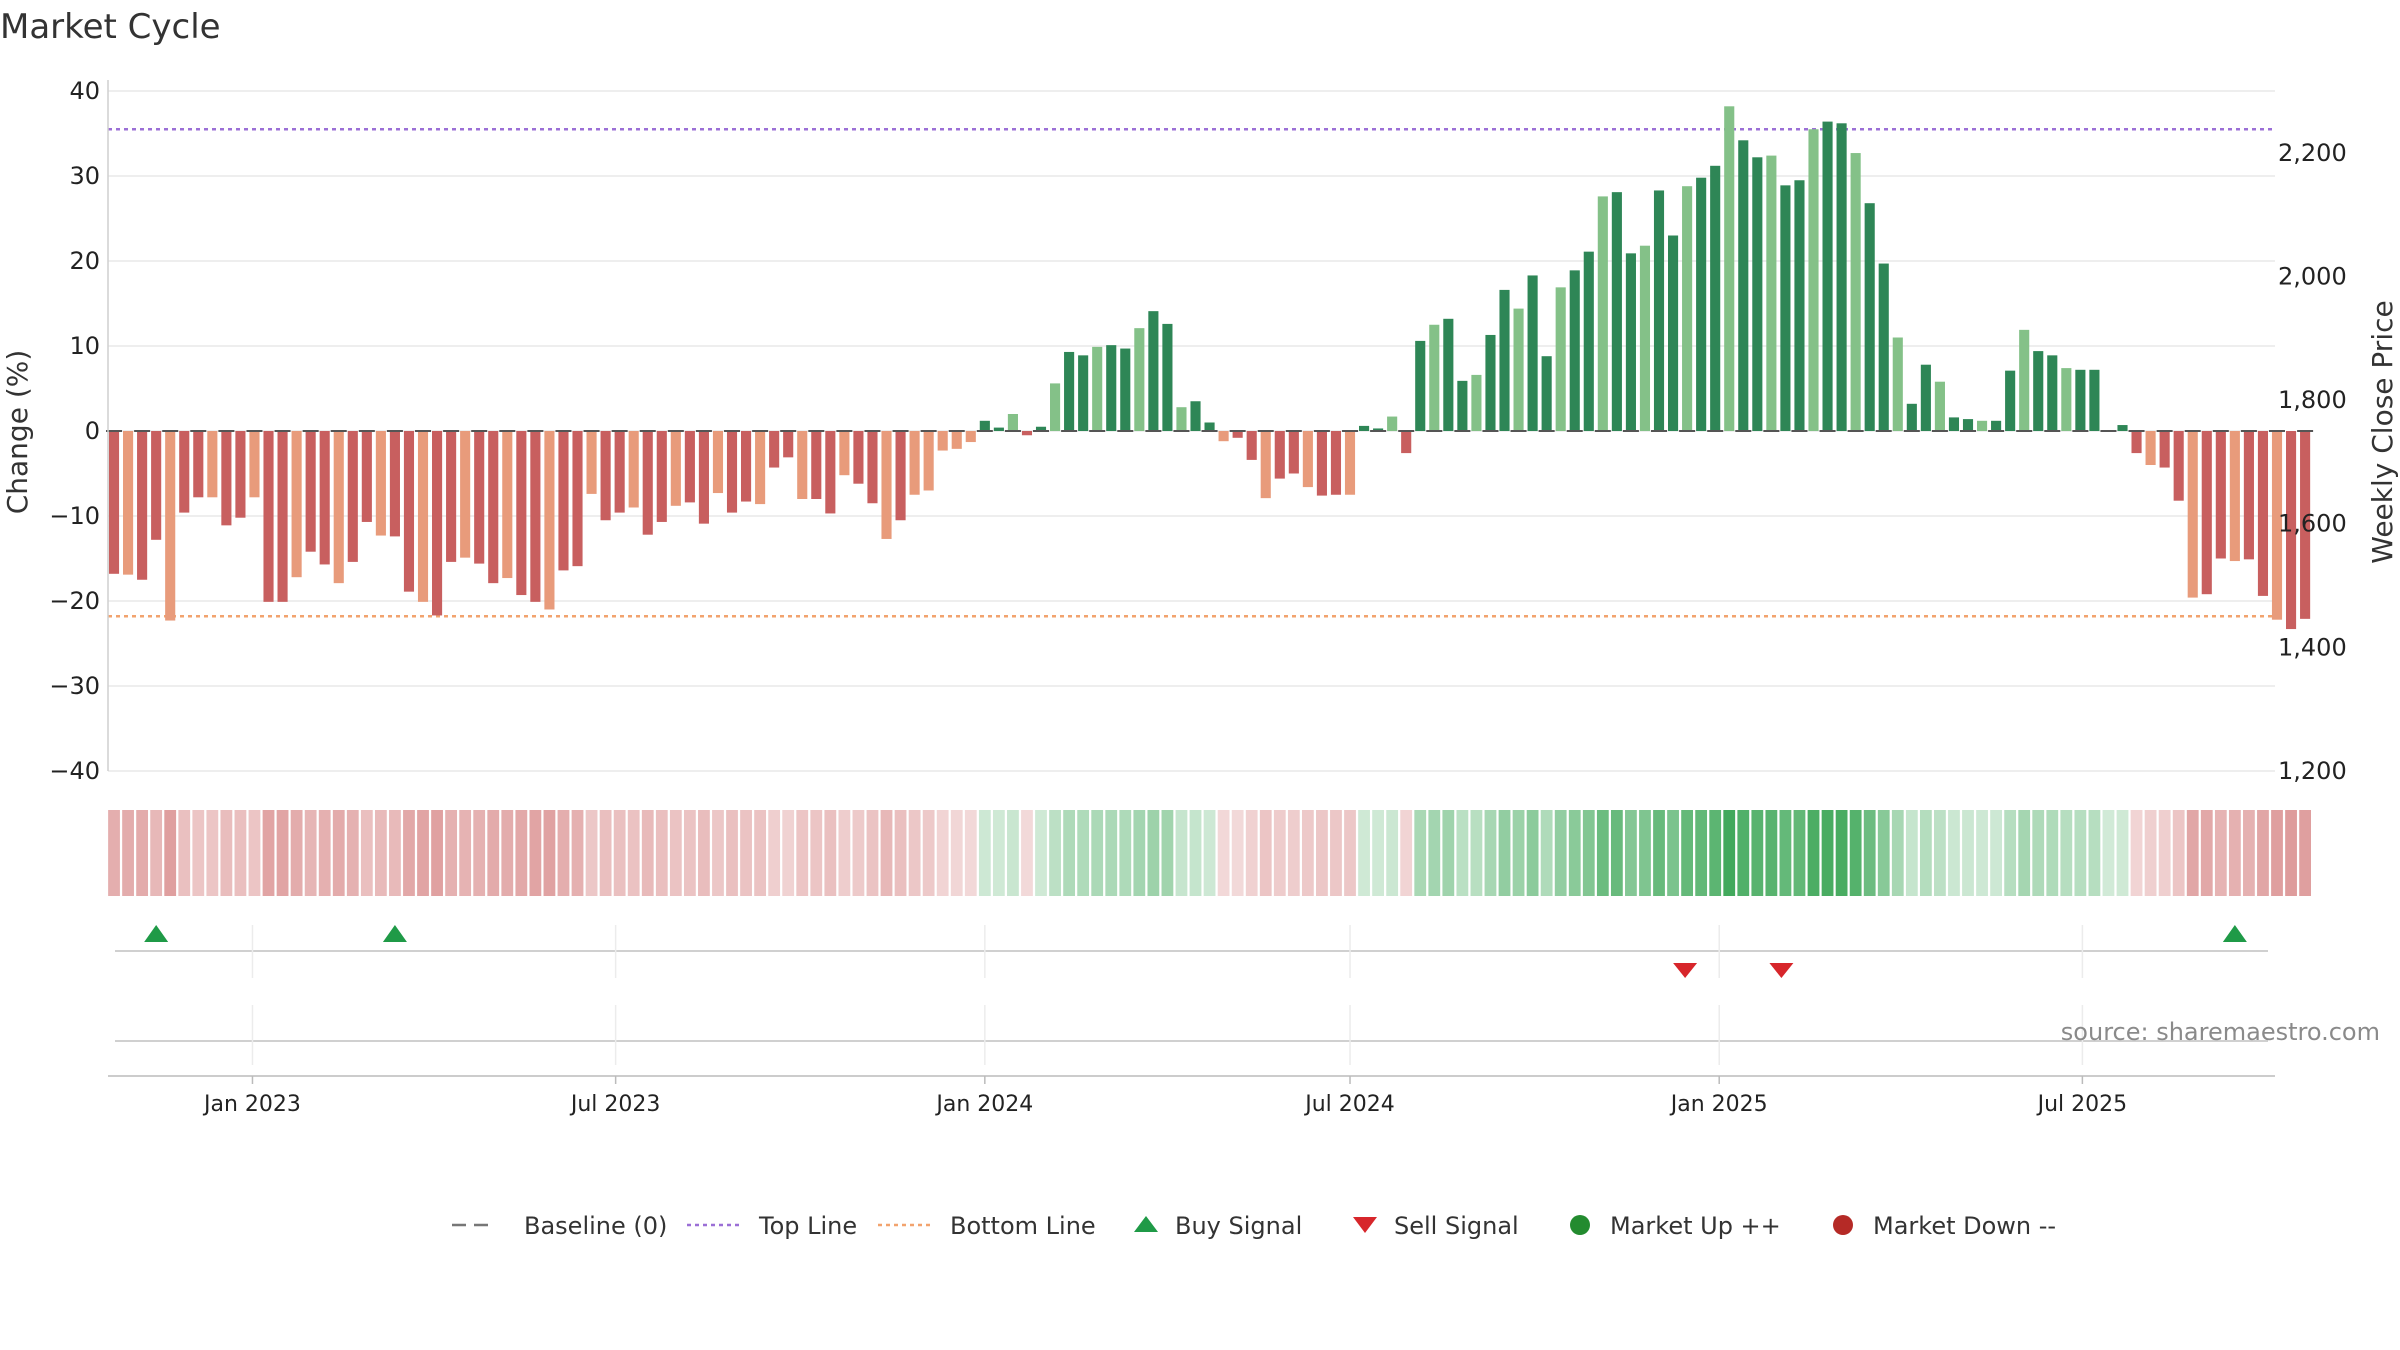  What do you see at coordinates (987, 1226) in the screenshot?
I see `legend-item: Bottom Line` at bounding box center [987, 1226].